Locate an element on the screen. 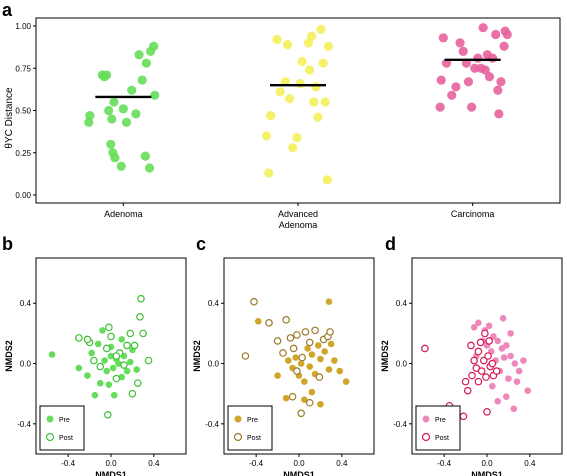 This screenshot has width=567, height=476. panel-a-x-tick-label: Adenoma is located at coordinates (298, 225).